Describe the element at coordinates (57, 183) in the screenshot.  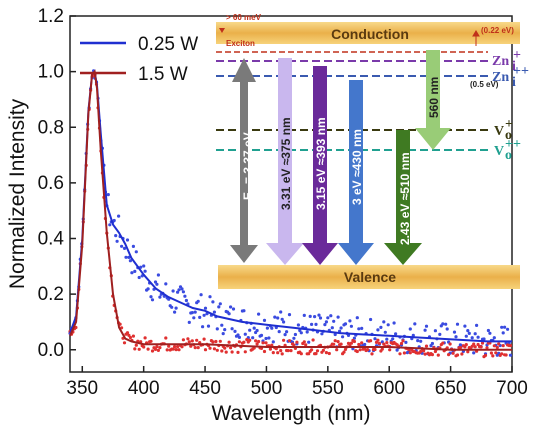
I see `y-axis-ticks: 0.0 0.2 0.4 0.6 0.8 1.0 1.2` at that location.